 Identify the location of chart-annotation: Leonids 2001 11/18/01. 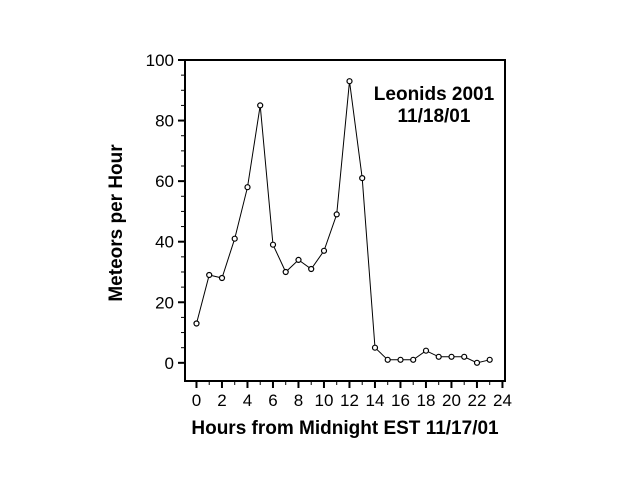
(434, 106).